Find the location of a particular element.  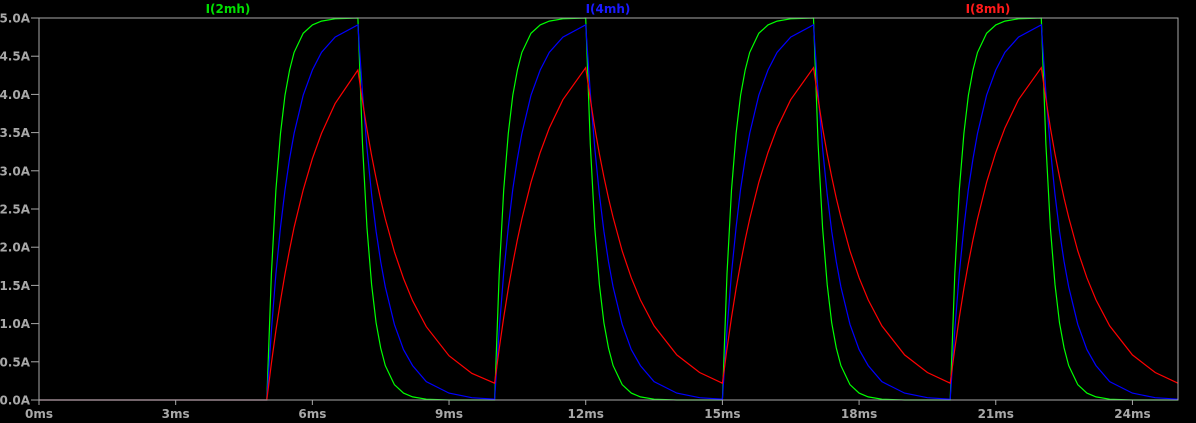

x-tick-label: 0ms is located at coordinates (39, 414).